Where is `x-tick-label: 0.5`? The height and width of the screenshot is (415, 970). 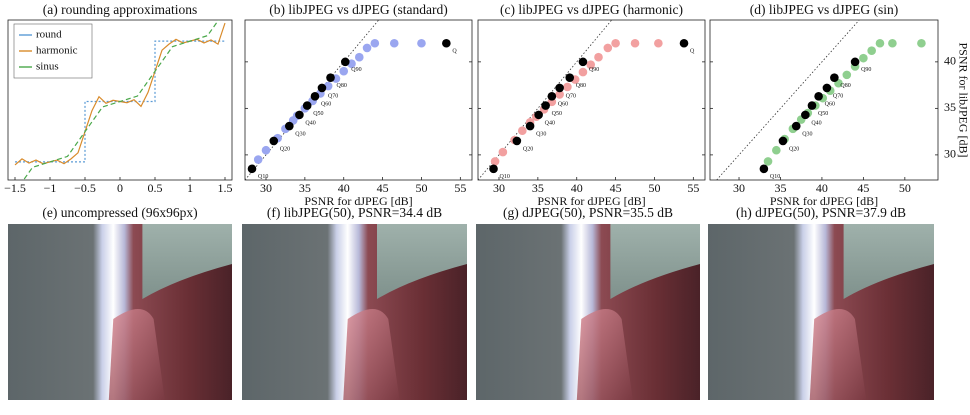
x-tick-label: 0.5 is located at coordinates (155, 188).